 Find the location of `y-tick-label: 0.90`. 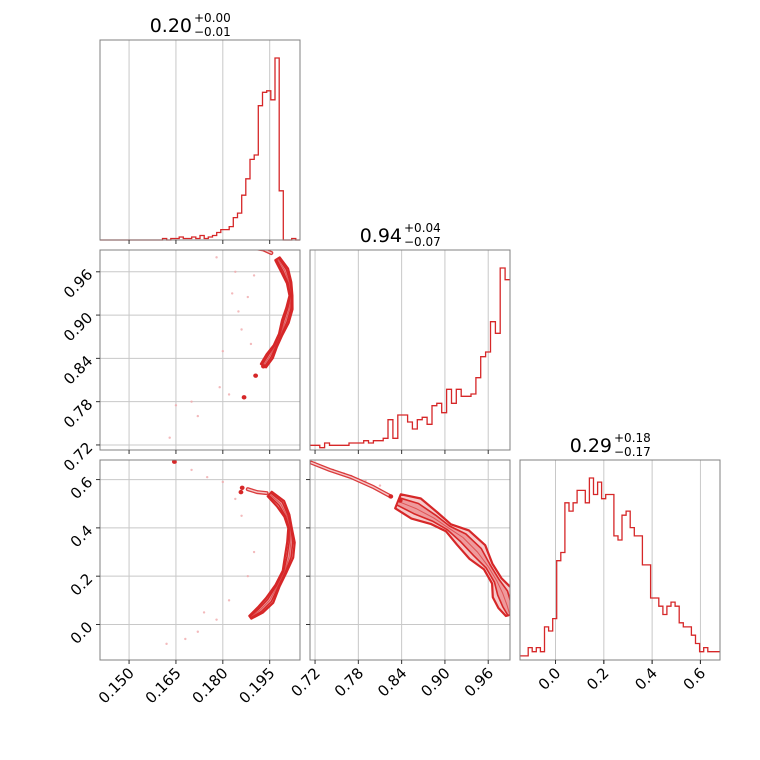

y-tick-label: 0.90 is located at coordinates (78, 327).